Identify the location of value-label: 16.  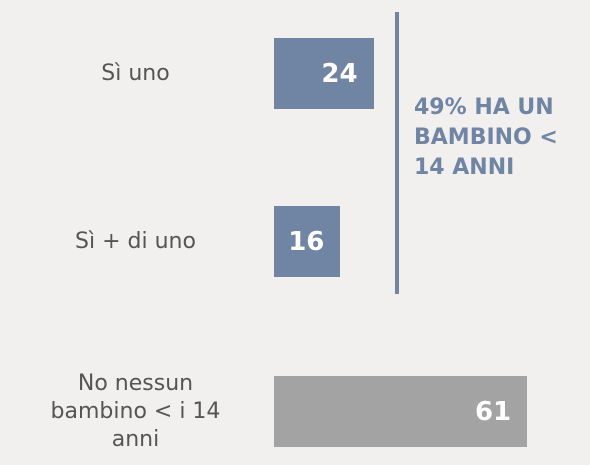
(306, 241).